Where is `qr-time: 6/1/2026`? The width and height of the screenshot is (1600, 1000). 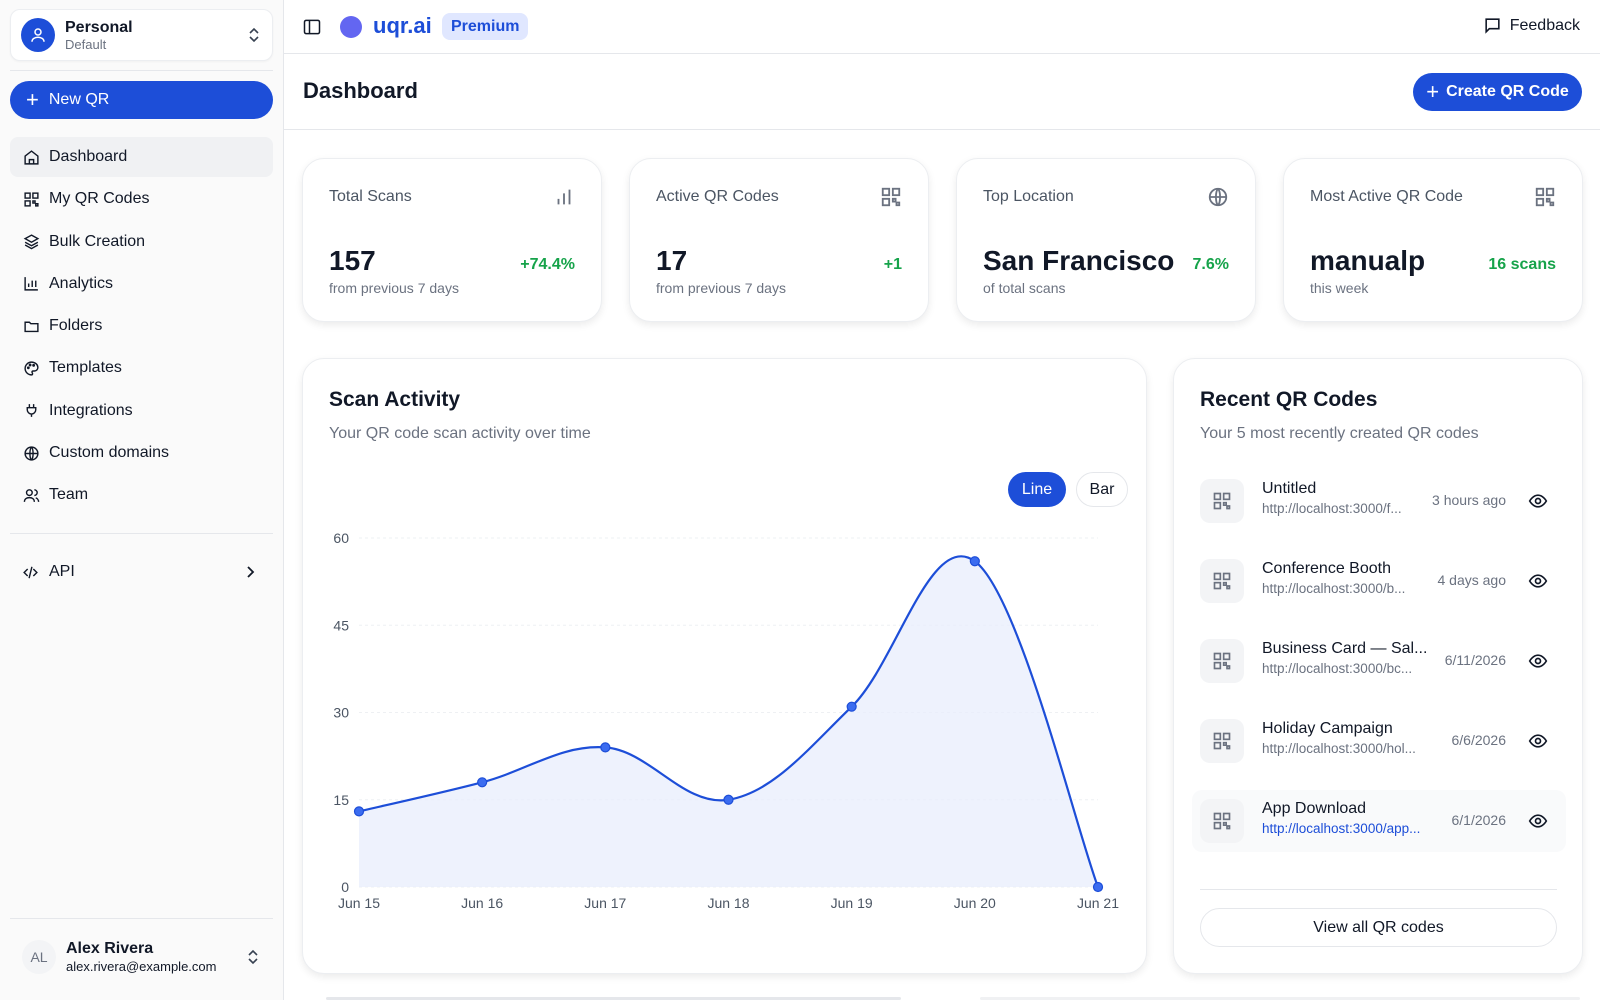 qr-time: 6/1/2026 is located at coordinates (1479, 820).